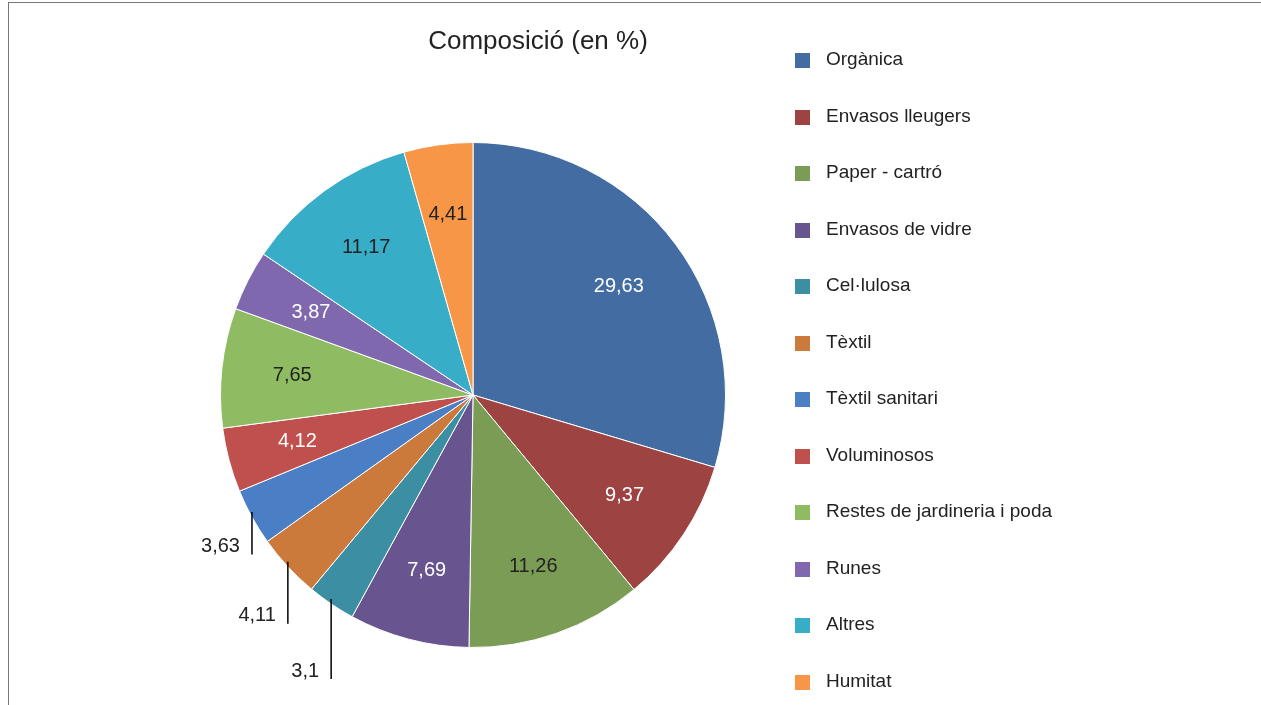  Describe the element at coordinates (305, 669) in the screenshot. I see `data-label: 3,1` at that location.